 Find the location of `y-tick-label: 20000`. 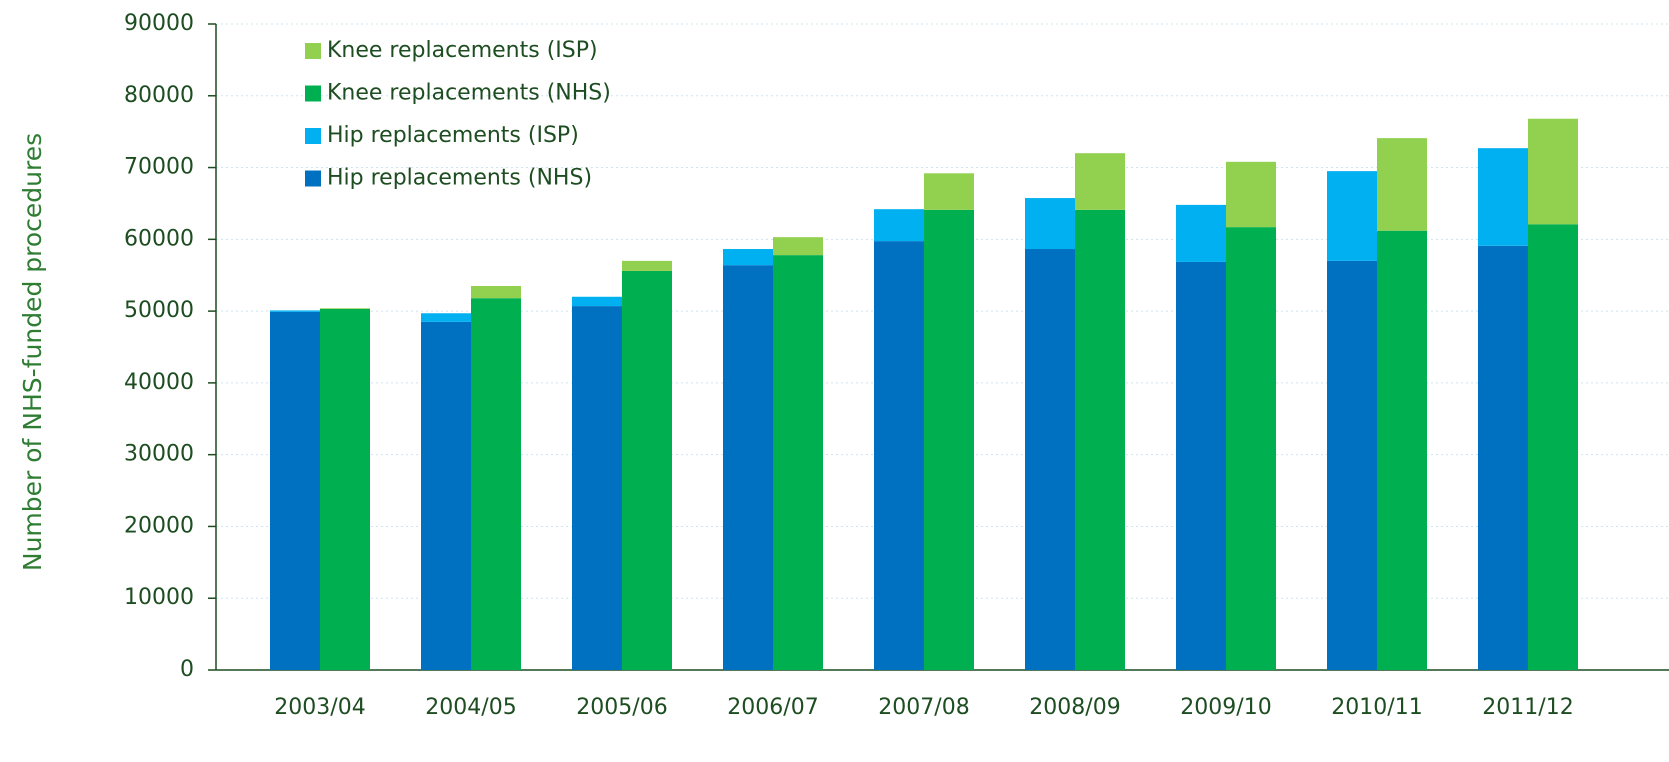

y-tick-label: 20000 is located at coordinates (159, 525).